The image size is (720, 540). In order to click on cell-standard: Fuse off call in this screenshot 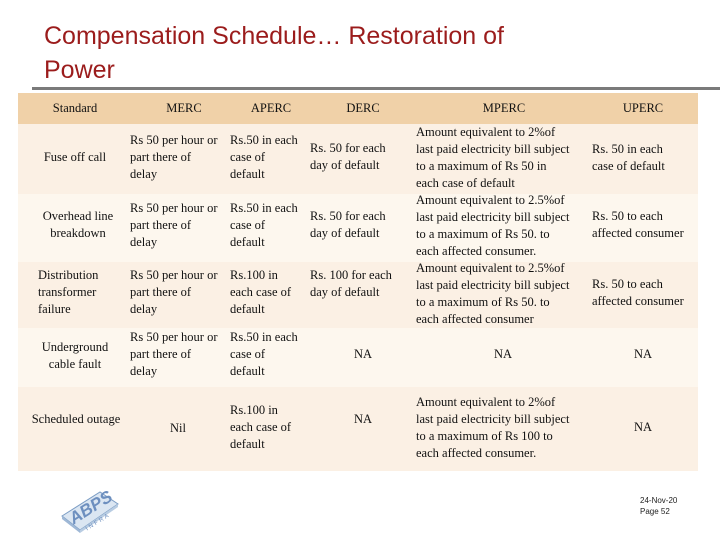, I will do `click(75, 157)`.